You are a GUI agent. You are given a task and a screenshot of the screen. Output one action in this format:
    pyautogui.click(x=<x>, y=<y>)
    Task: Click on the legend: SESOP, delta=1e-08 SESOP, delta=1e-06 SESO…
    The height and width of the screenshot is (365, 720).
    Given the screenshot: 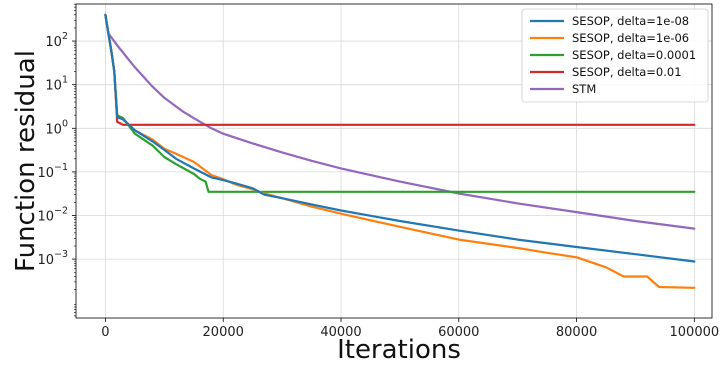 What is the action you would take?
    pyautogui.click(x=615, y=55)
    